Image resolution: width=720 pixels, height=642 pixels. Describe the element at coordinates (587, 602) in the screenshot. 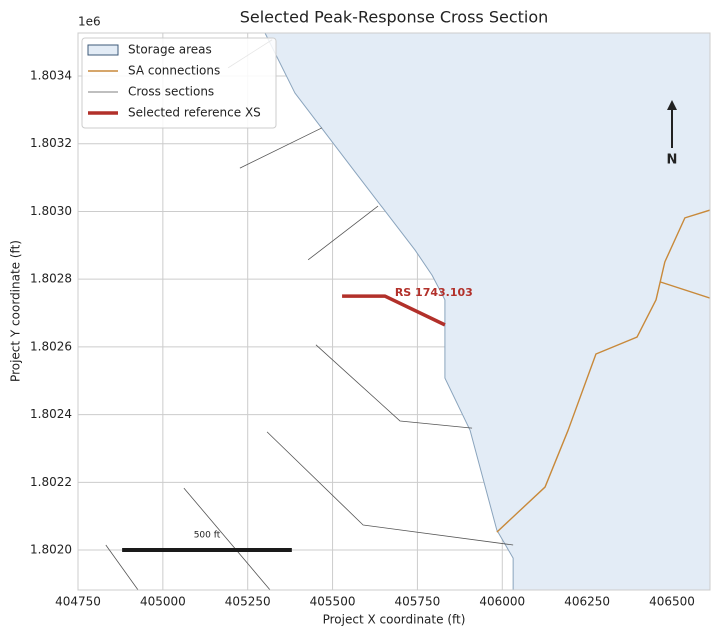

I see `x-tick-label: 406250` at that location.